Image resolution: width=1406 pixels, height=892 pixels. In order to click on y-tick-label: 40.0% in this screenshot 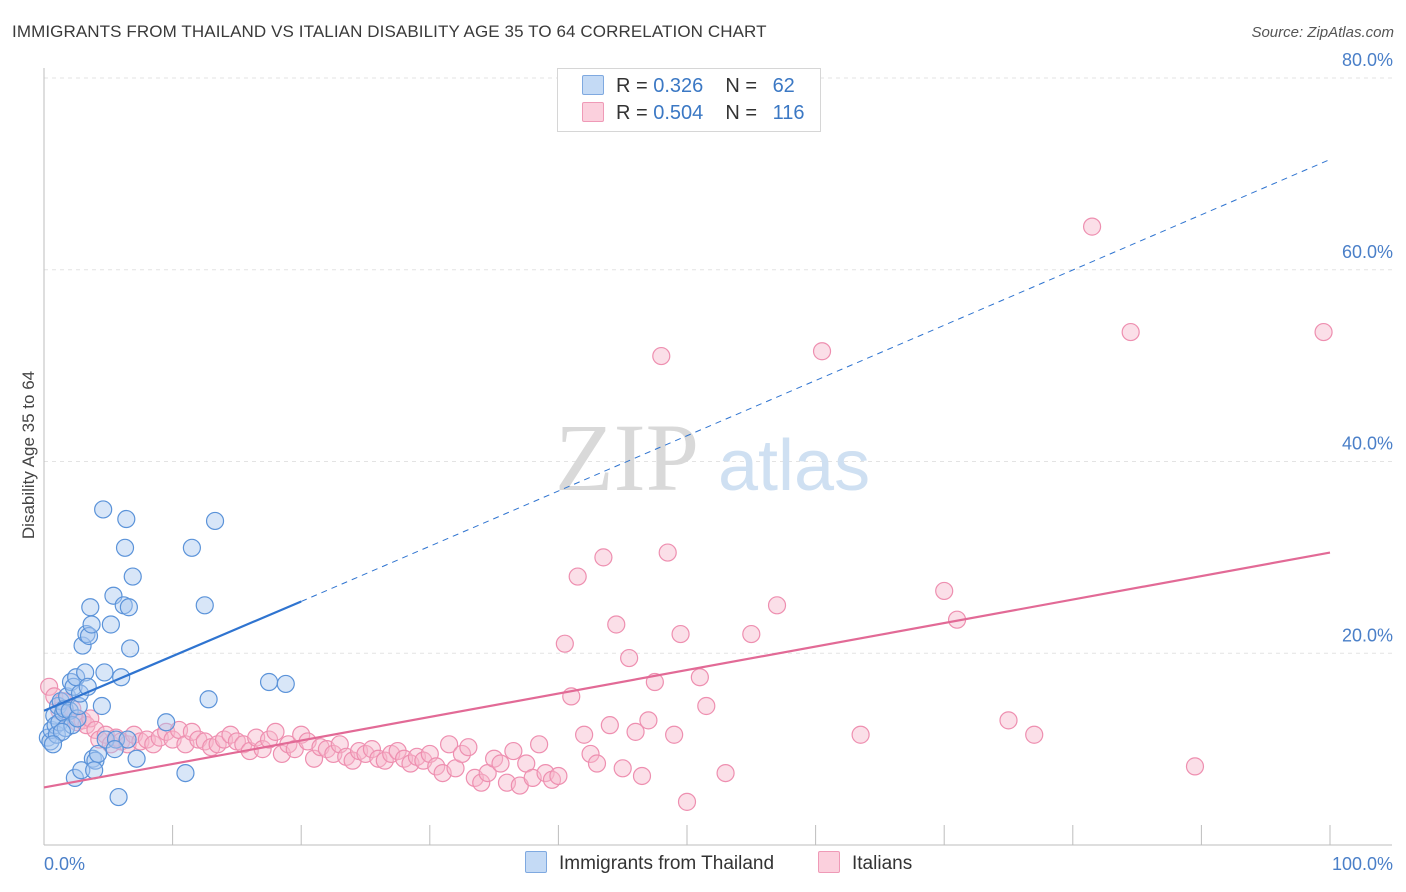, I will do `click(1367, 444)`.